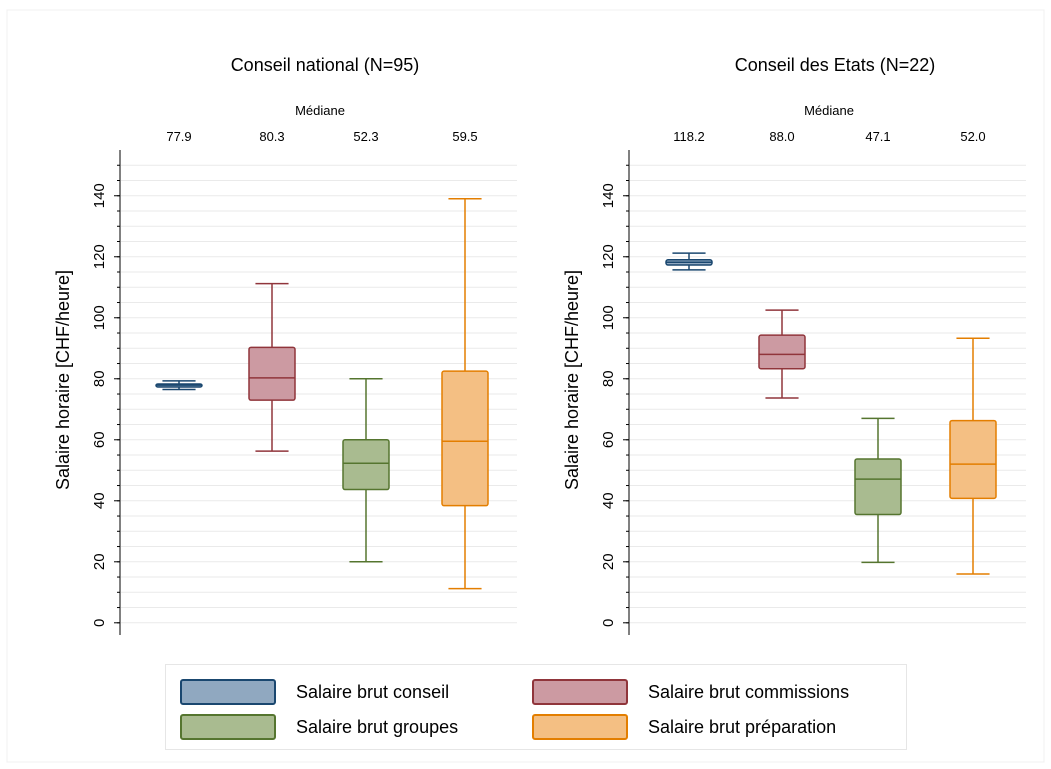 Image resolution: width=1051 pixels, height=769 pixels. I want to click on panel-title: Conseil des Etats (N=22), so click(835, 65).